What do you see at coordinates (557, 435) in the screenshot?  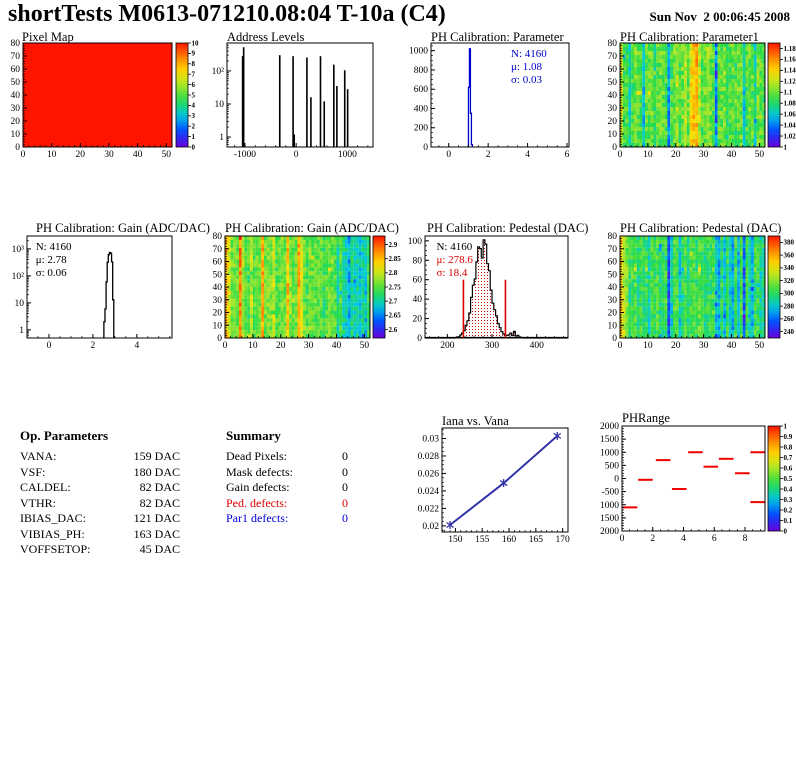 I see `star-marker` at bounding box center [557, 435].